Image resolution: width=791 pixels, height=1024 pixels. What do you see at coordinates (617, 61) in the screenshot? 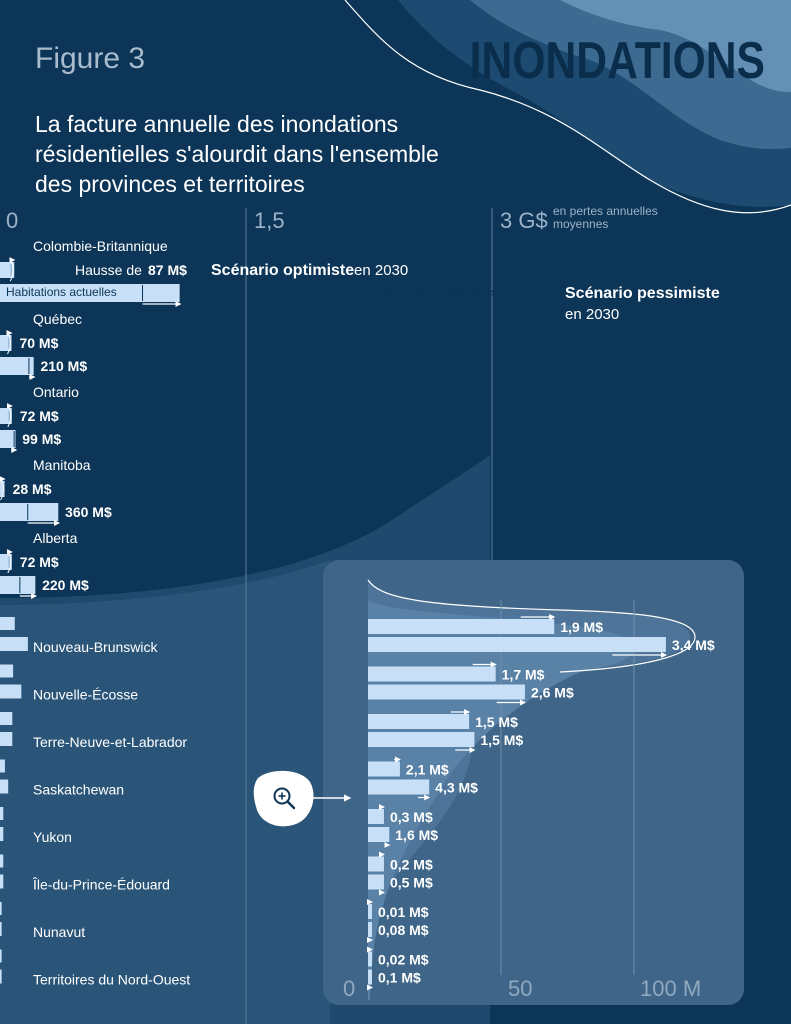
I see `badge-inondations: INONDATIONS` at bounding box center [617, 61].